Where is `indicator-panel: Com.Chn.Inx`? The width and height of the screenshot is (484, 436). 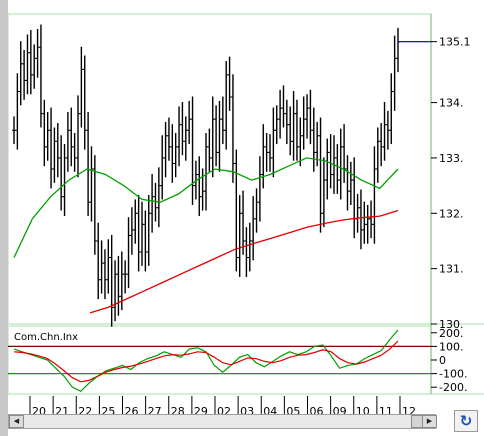
indicator-panel: Com.Chn.Inx is located at coordinates (219, 361).